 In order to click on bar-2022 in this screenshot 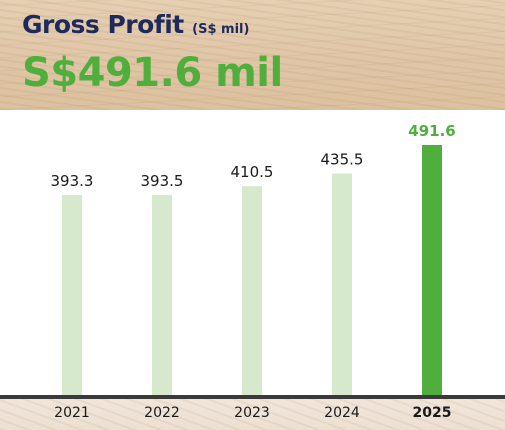, I will do `click(162, 294)`.